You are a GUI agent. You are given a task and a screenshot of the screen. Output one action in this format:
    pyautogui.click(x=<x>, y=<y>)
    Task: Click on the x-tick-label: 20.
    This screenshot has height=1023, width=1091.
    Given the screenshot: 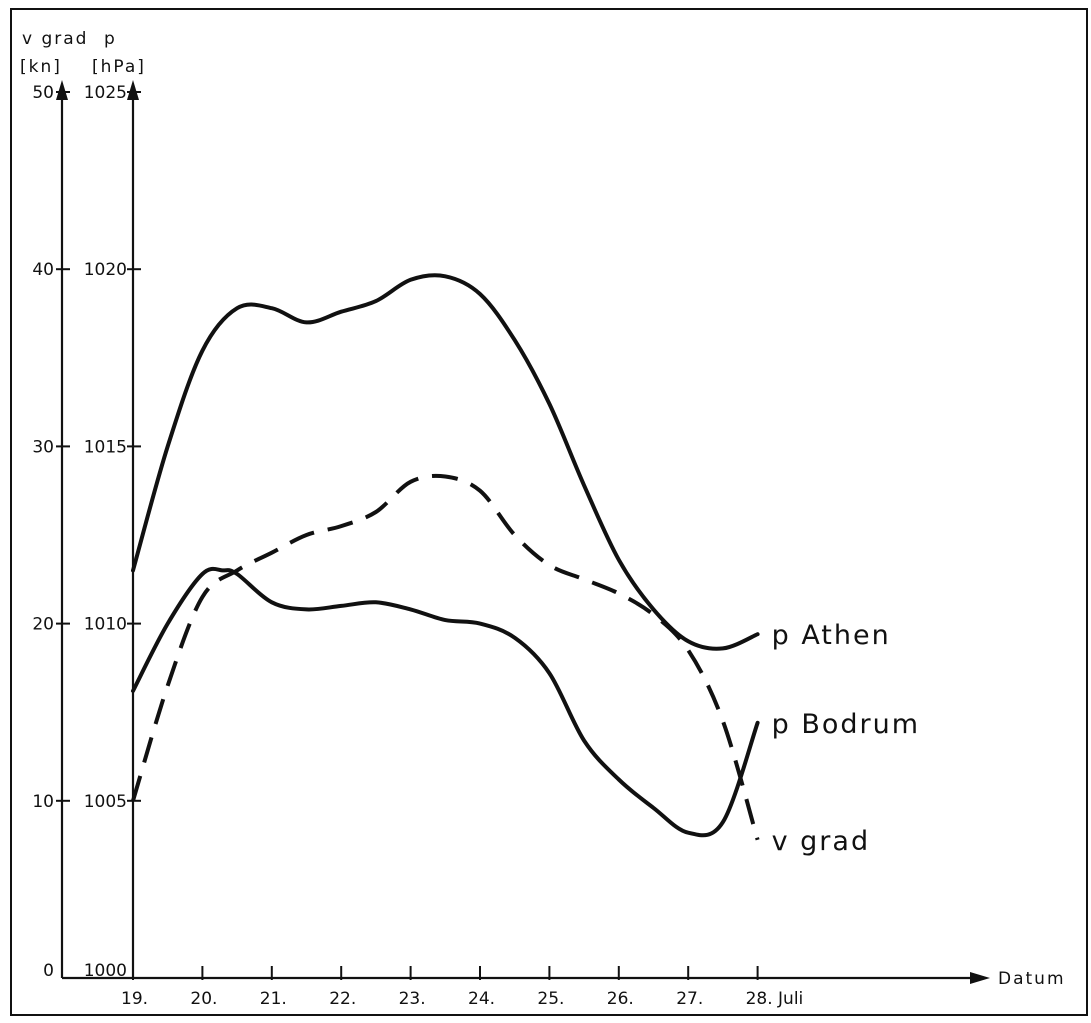 What is the action you would take?
    pyautogui.click(x=203, y=999)
    